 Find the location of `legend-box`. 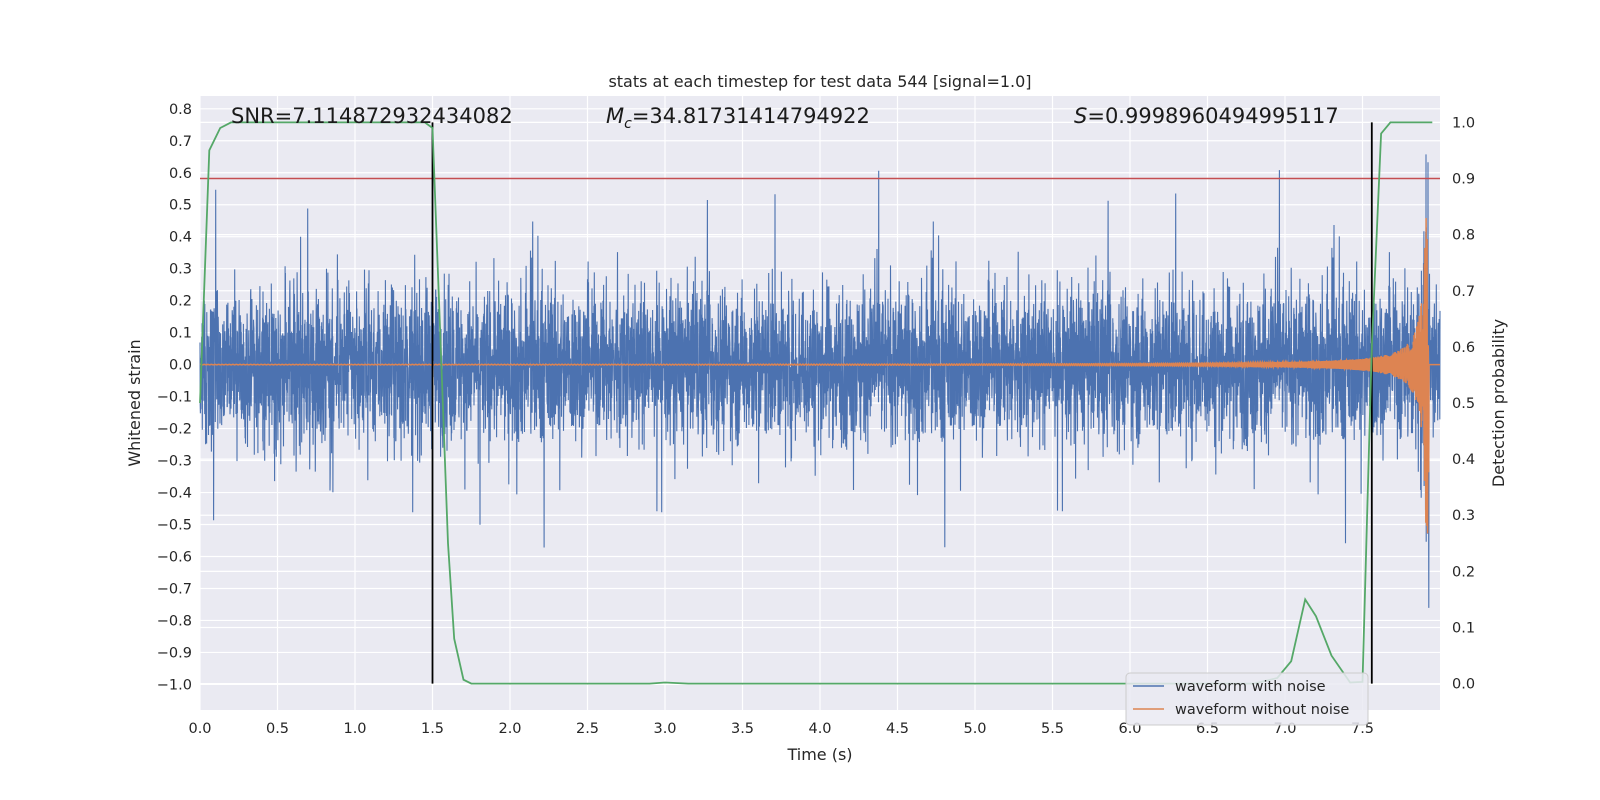

legend-box is located at coordinates (1247, 699).